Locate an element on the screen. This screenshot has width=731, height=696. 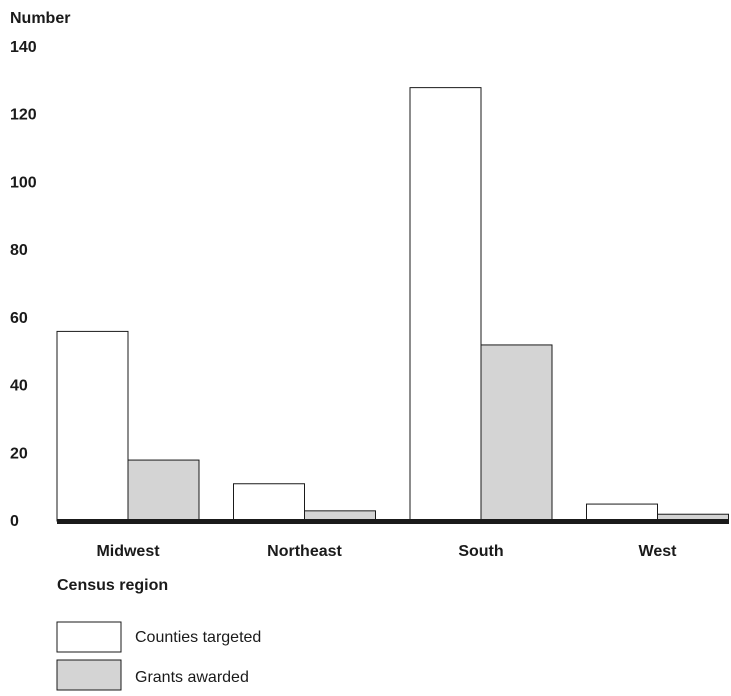
legend-label: Counties targeted is located at coordinates (198, 637).